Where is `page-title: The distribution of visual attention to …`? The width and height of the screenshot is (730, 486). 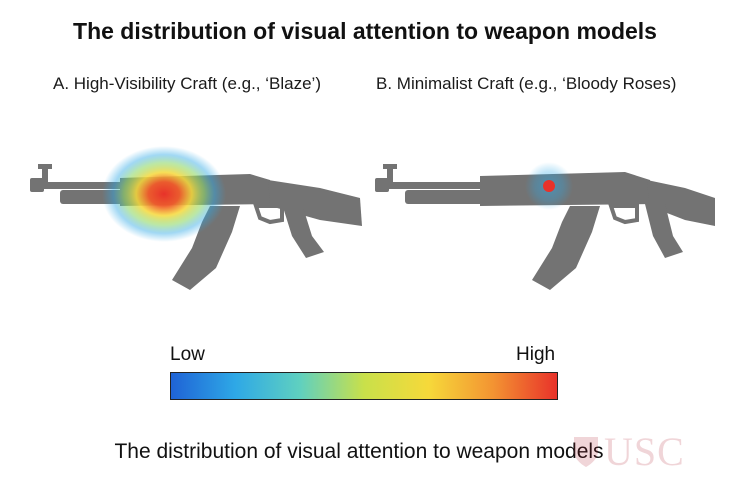
page-title: The distribution of visual attention to … is located at coordinates (365, 31).